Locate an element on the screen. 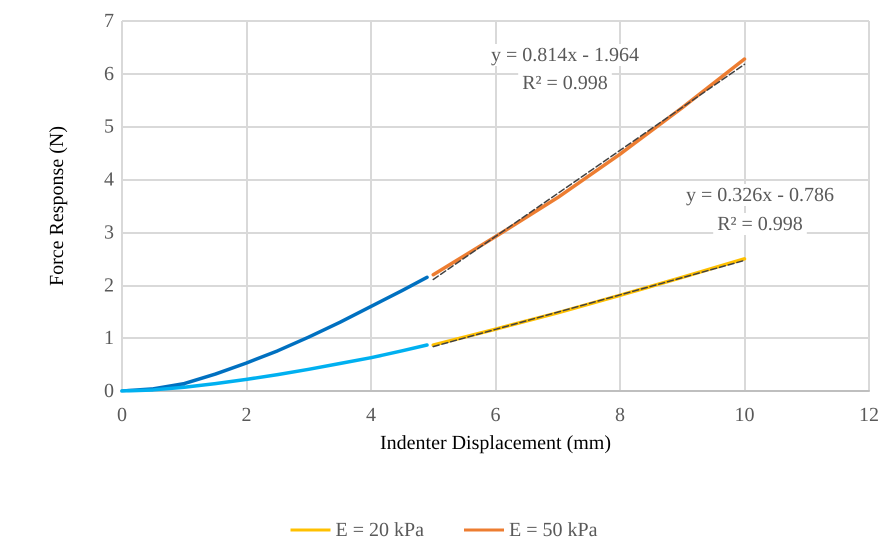 The height and width of the screenshot is (550, 888). x-tick-label: 10 is located at coordinates (744, 415).